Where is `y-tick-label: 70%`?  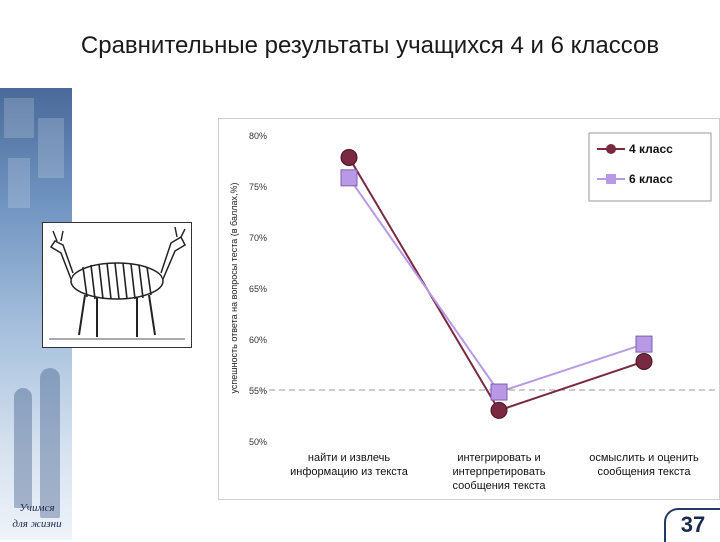
y-tick-label: 70% is located at coordinates (258, 238).